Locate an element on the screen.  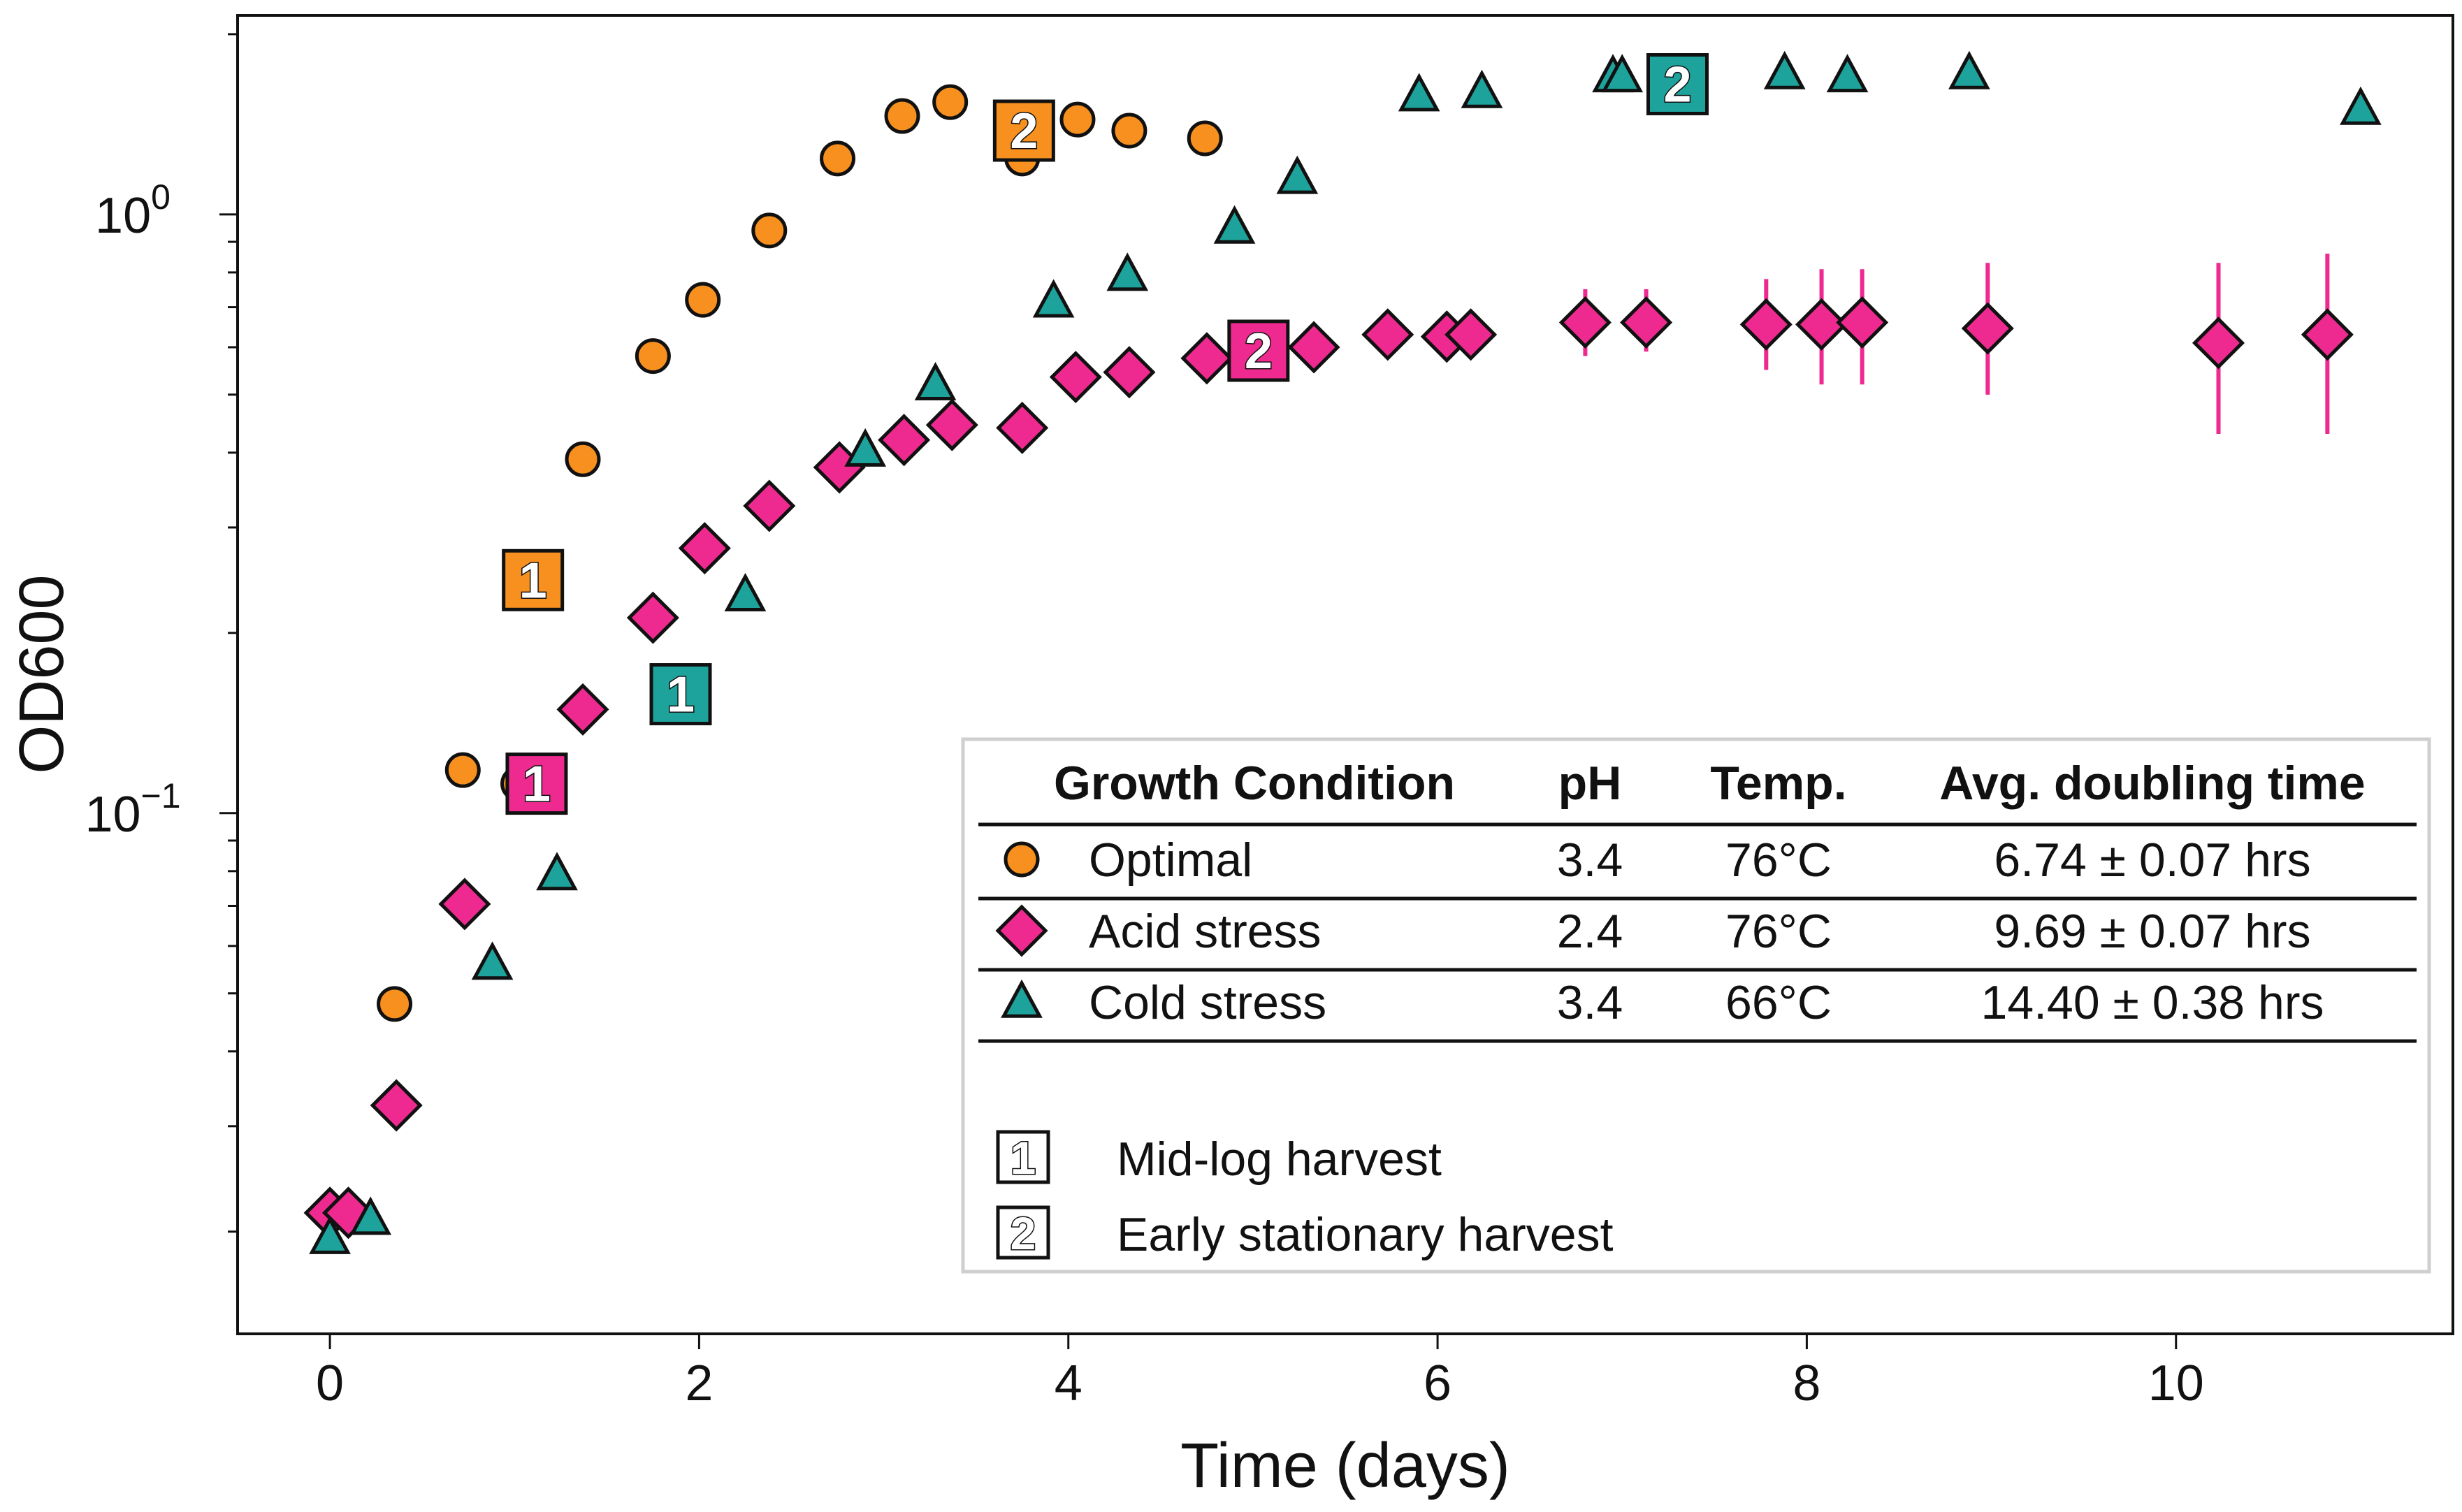
harvest-number: 1 is located at coordinates (537, 785).